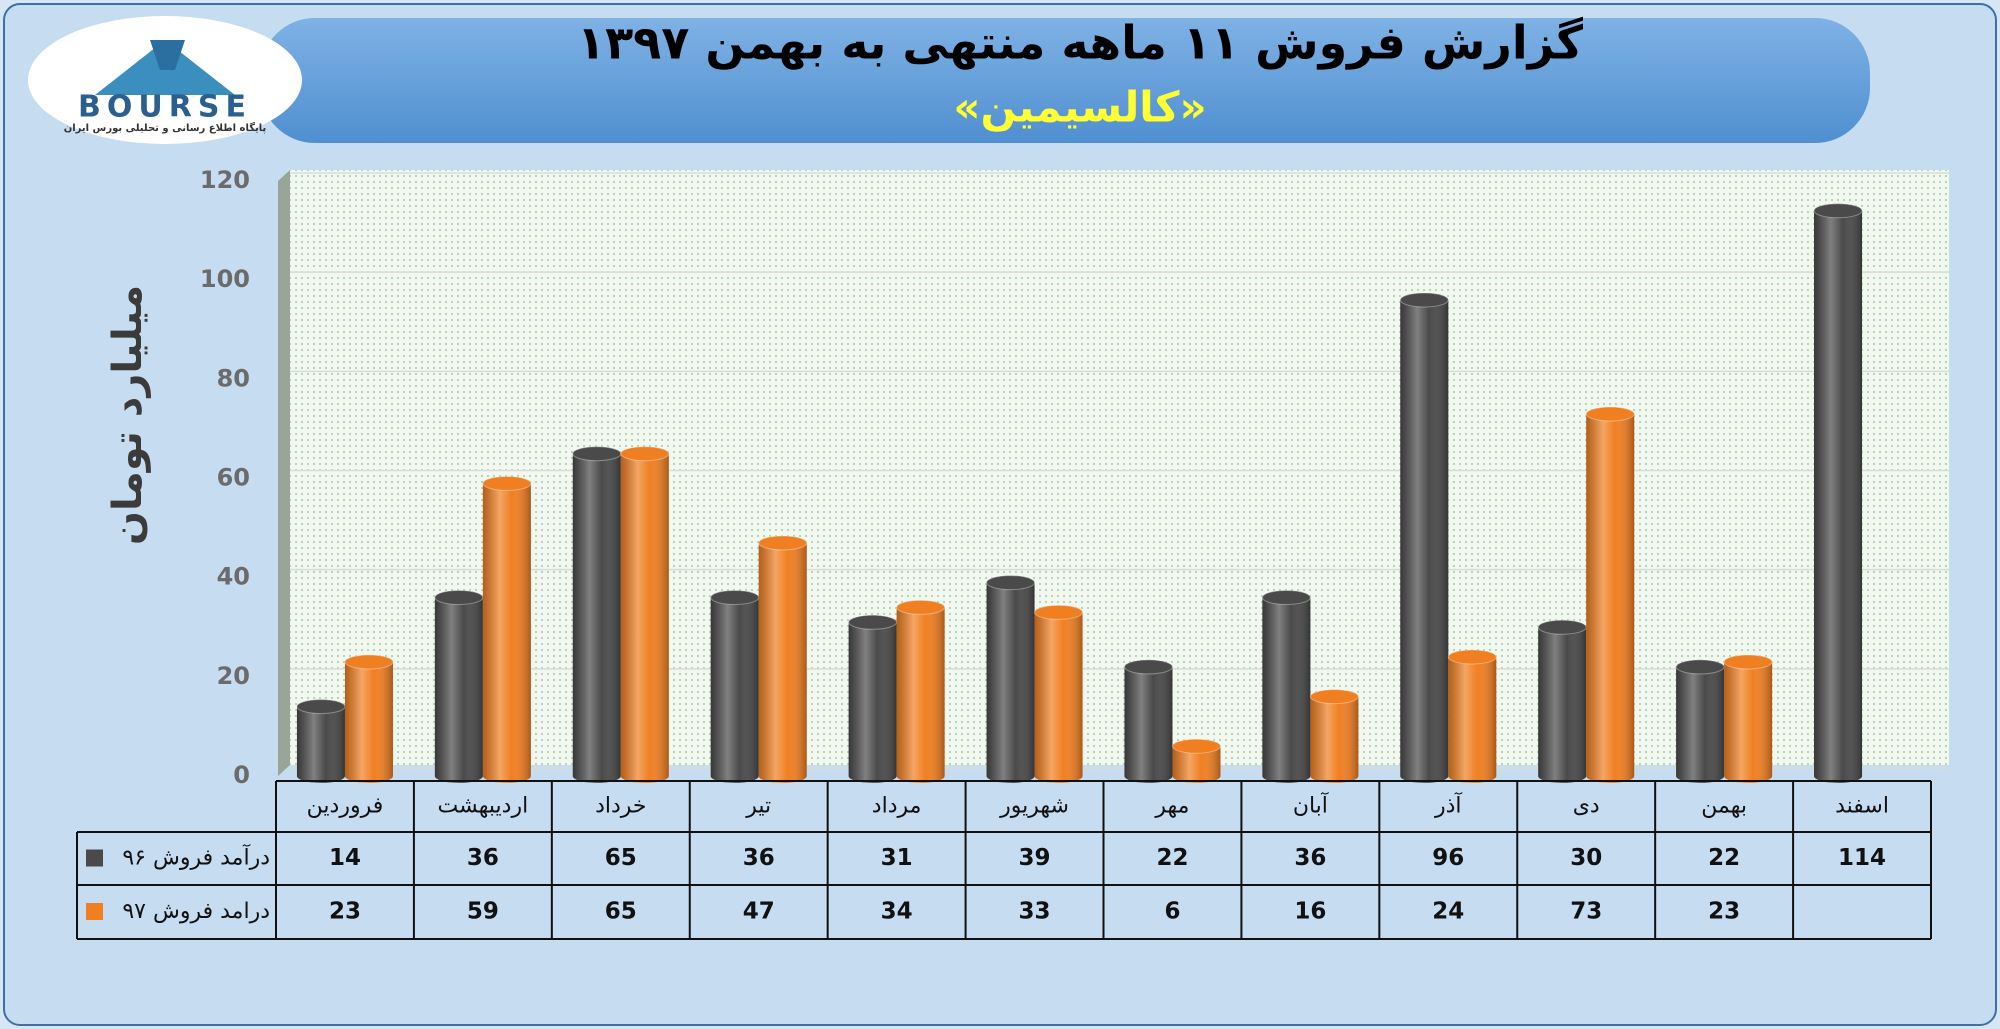 The width and height of the screenshot is (2000, 1029). What do you see at coordinates (1035, 858) in the screenshot?
I see `table-cell: 39` at bounding box center [1035, 858].